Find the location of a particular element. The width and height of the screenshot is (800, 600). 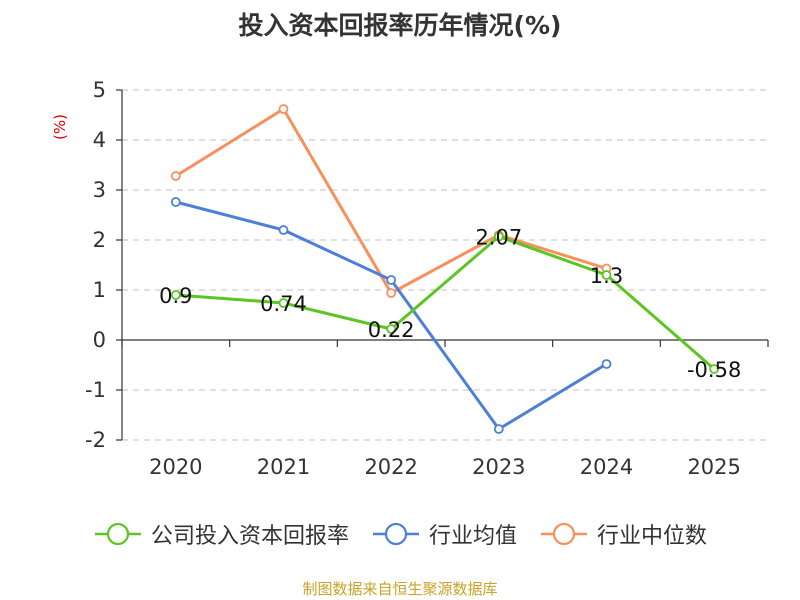

x-tick-label: 2024 is located at coordinates (606, 467).